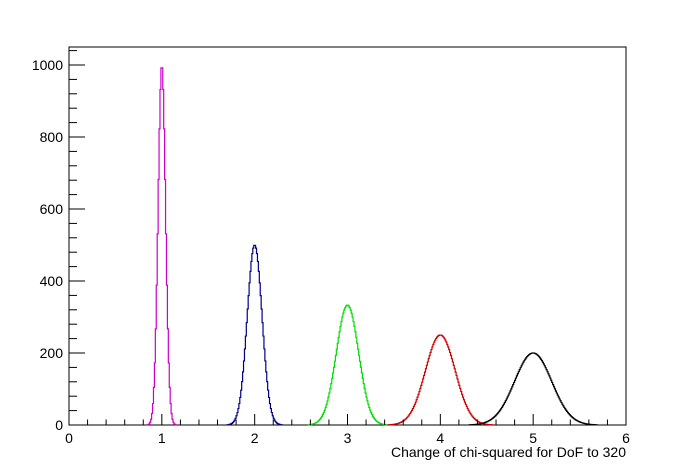 This screenshot has height=472, width=696. I want to click on series-1-line, so click(162, 246).